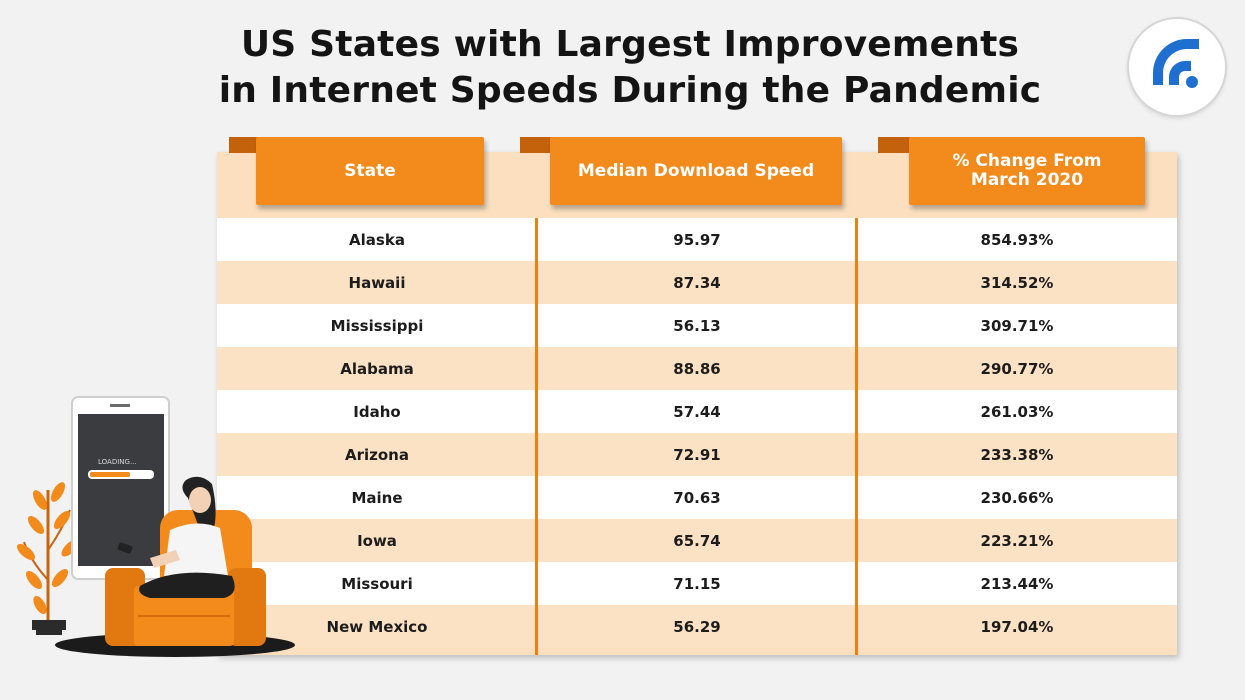  I want to click on table-row: Iowa 65.74 223.21%, so click(697, 540).